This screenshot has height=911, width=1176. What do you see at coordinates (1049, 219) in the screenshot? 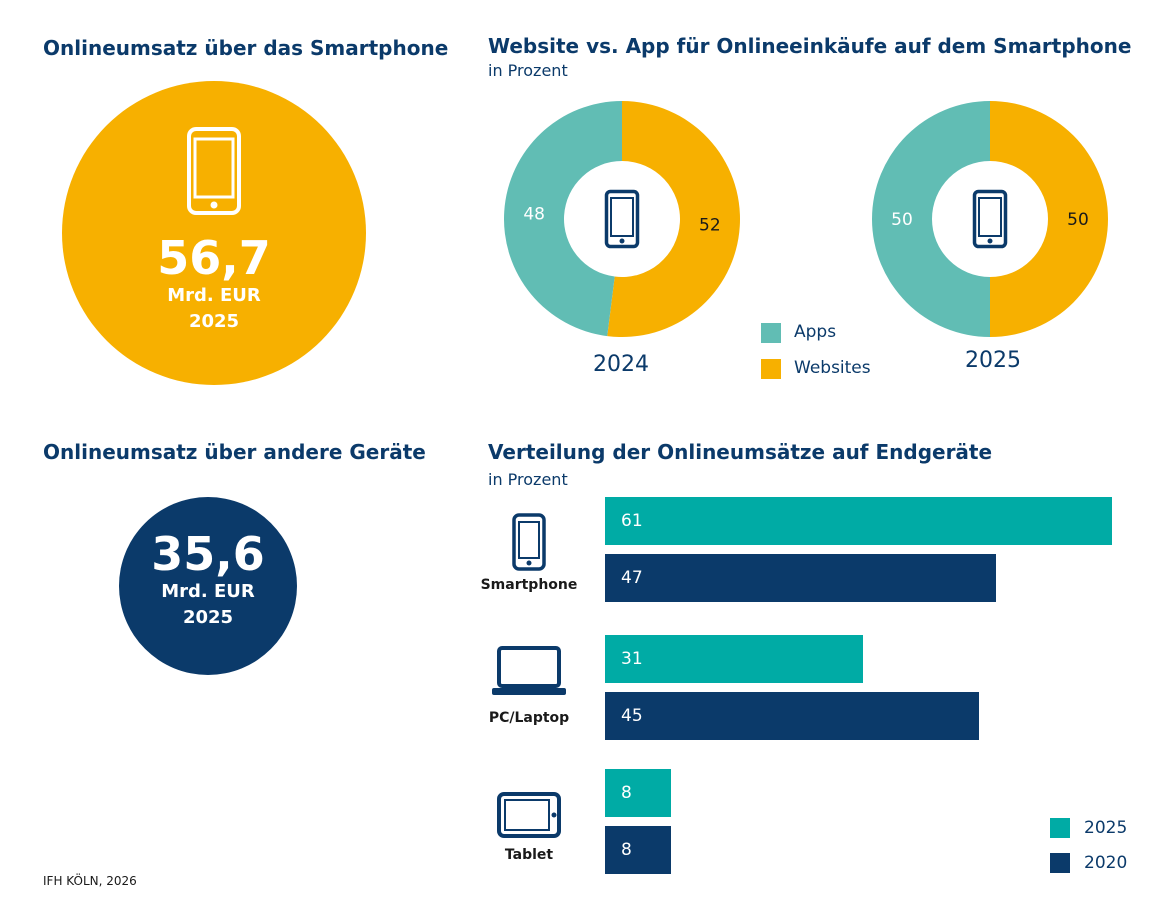
I see `donut-slice-websites-2025` at bounding box center [1049, 219].